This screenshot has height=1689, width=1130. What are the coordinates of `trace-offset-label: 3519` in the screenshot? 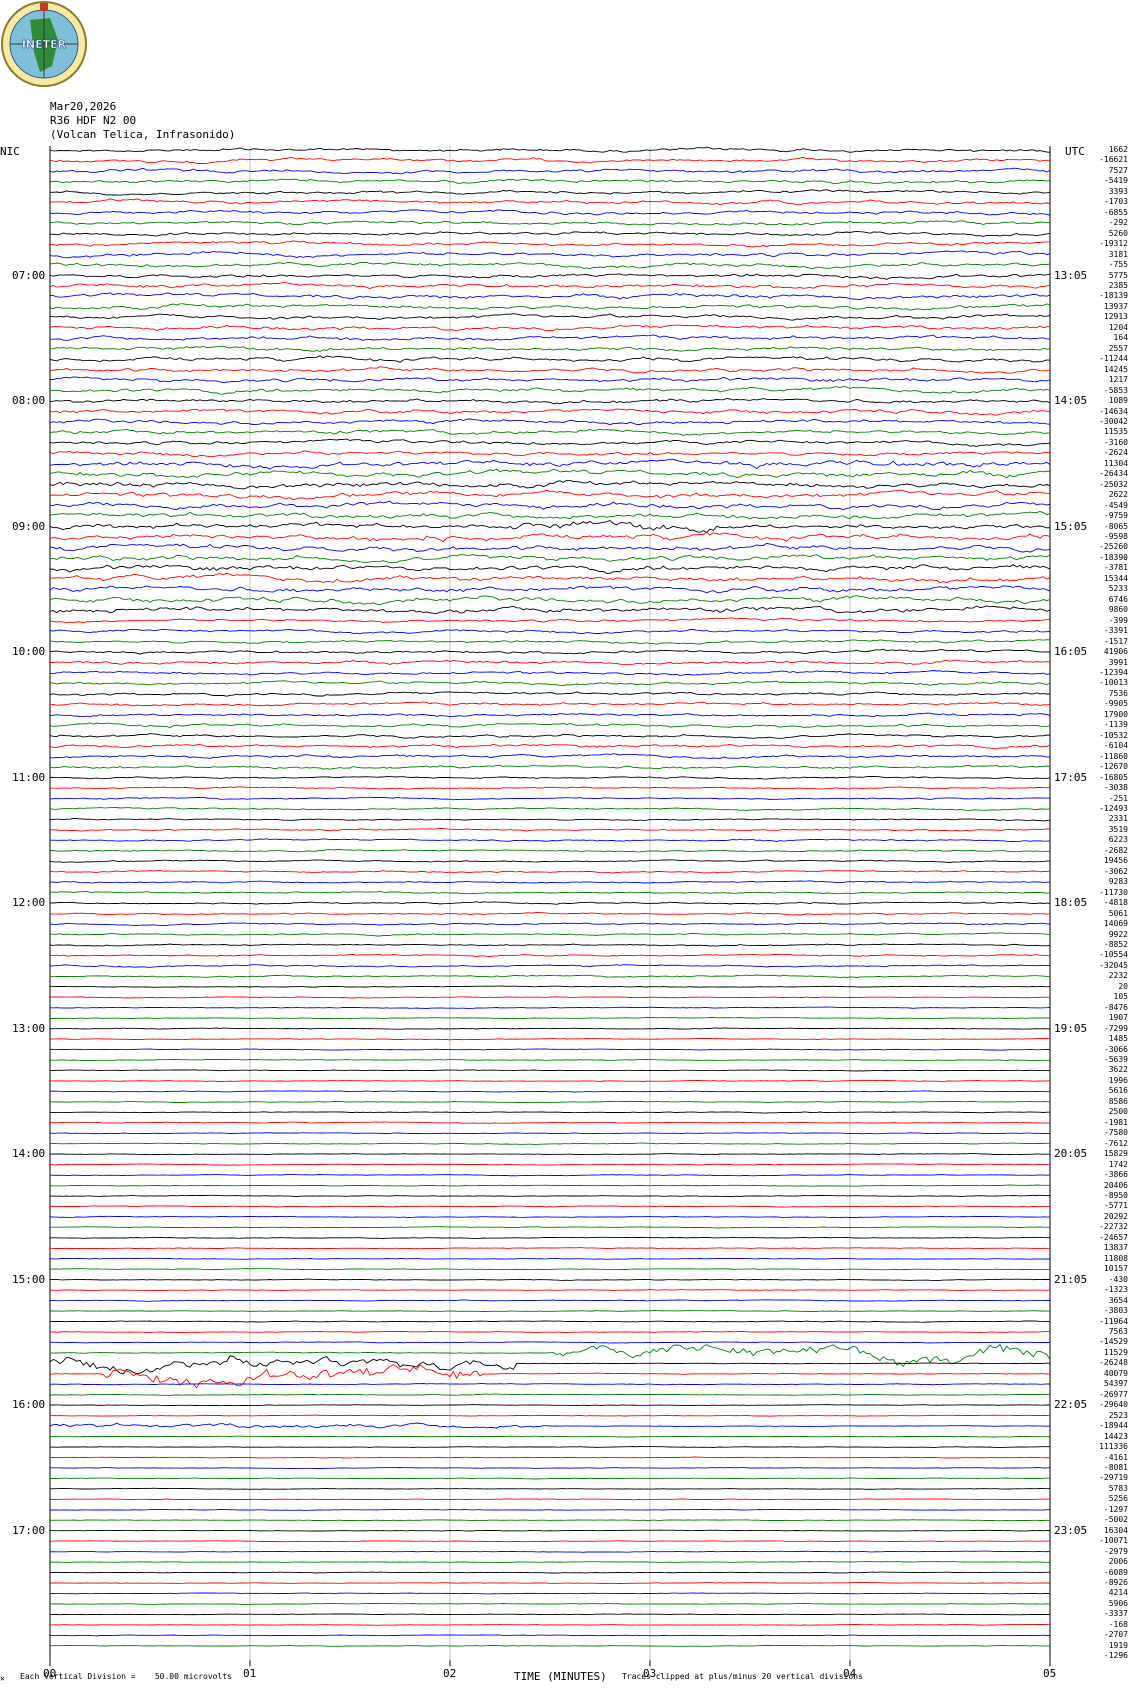 It's located at (1118, 829).